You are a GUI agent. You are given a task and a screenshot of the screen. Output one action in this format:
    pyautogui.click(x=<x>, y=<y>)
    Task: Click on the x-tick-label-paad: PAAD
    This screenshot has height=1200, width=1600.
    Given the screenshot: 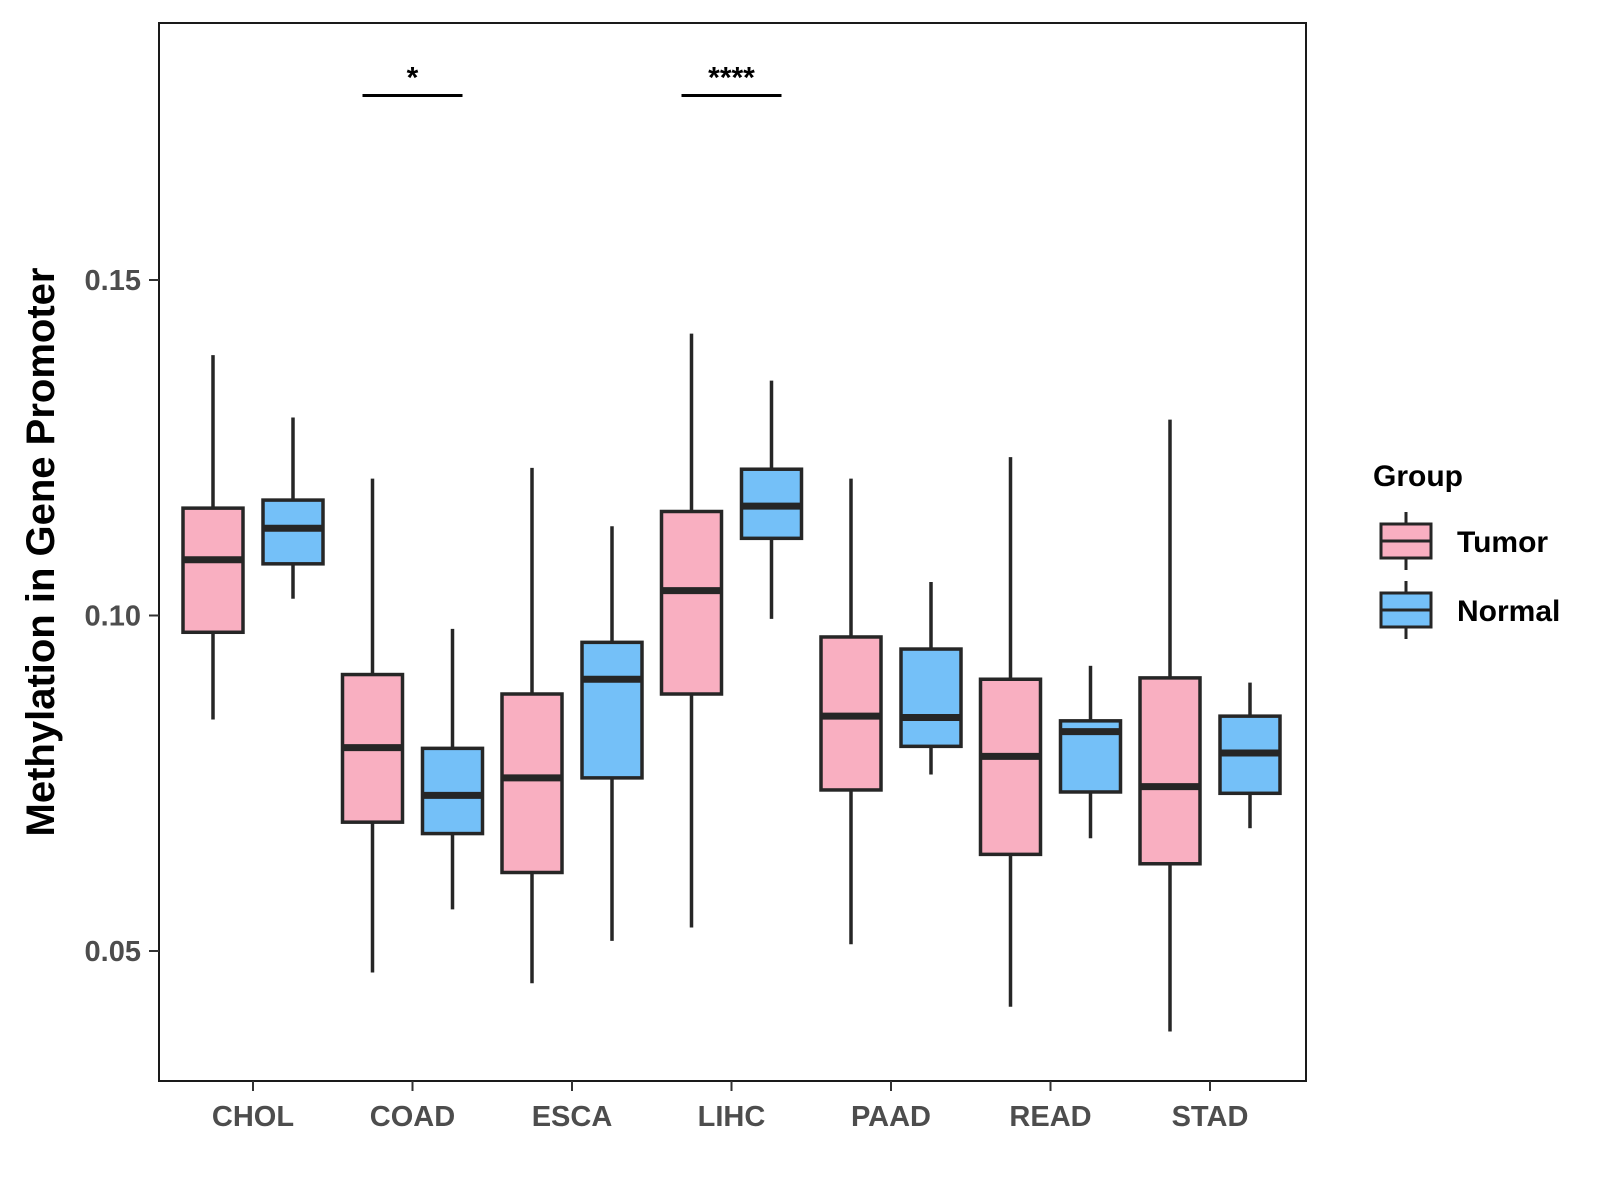 What is the action you would take?
    pyautogui.click(x=891, y=1117)
    